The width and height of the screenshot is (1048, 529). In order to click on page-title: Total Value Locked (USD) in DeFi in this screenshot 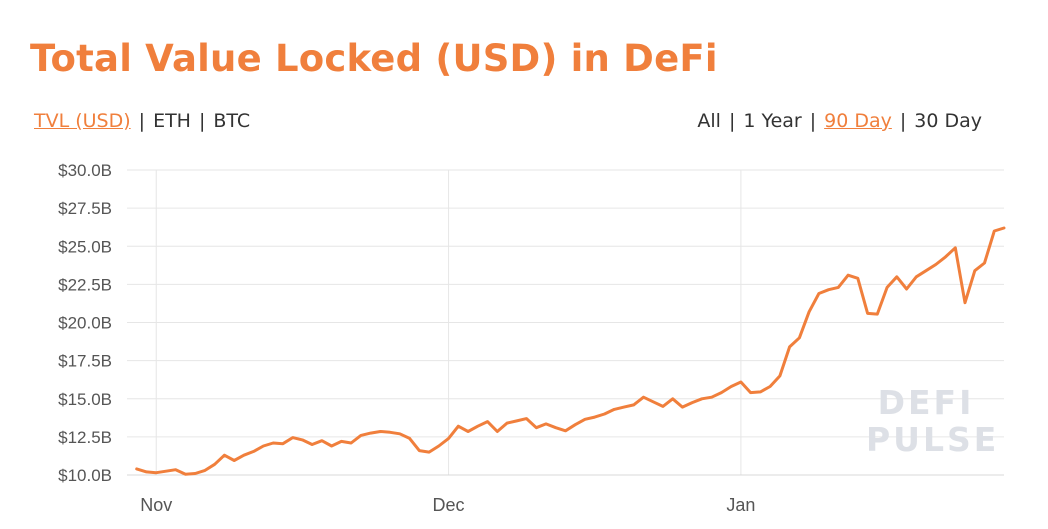, I will do `click(374, 58)`.